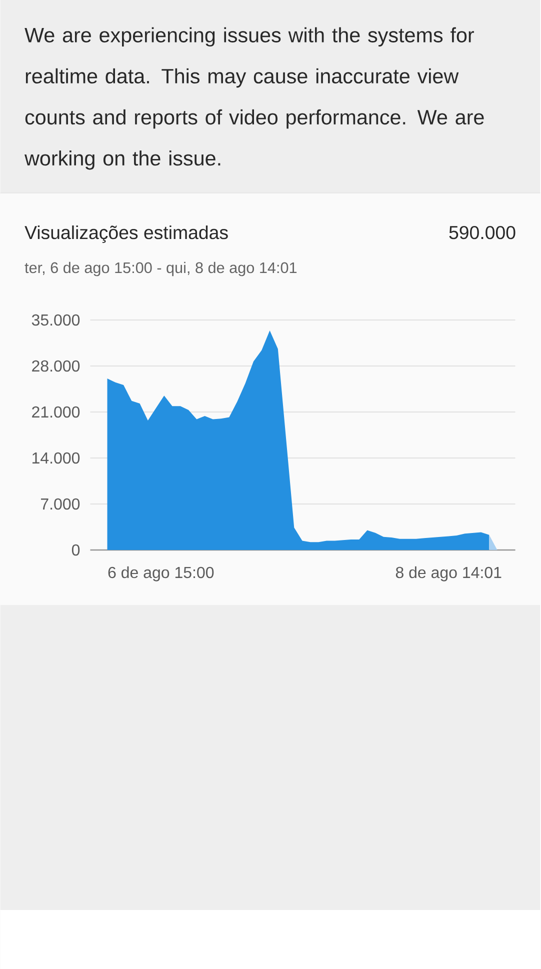 This screenshot has width=541, height=969. I want to click on y-tick-label: 35.000, so click(56, 320).